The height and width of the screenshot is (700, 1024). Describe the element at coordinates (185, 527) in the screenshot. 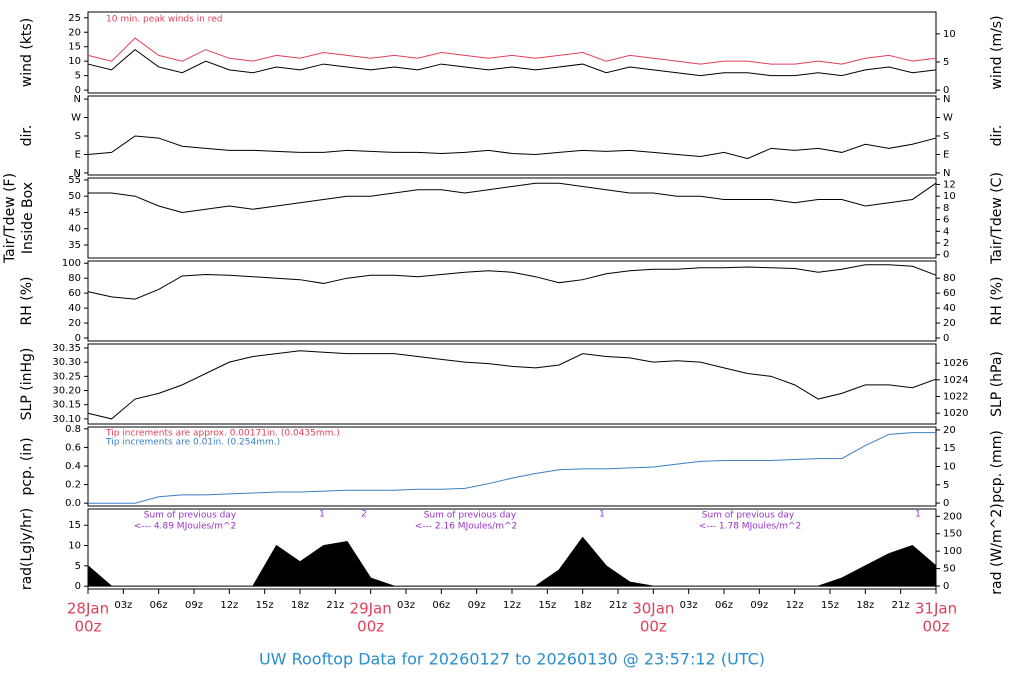

I see `annotation: <--- 4.89 MJoules/m^2` at that location.